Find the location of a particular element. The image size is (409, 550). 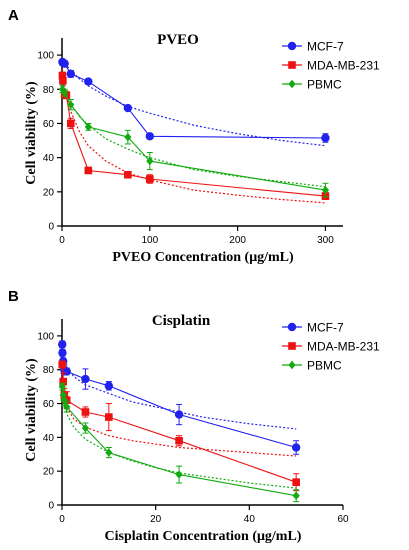

panel-b-legend-pbmc-marker is located at coordinates (292, 365).